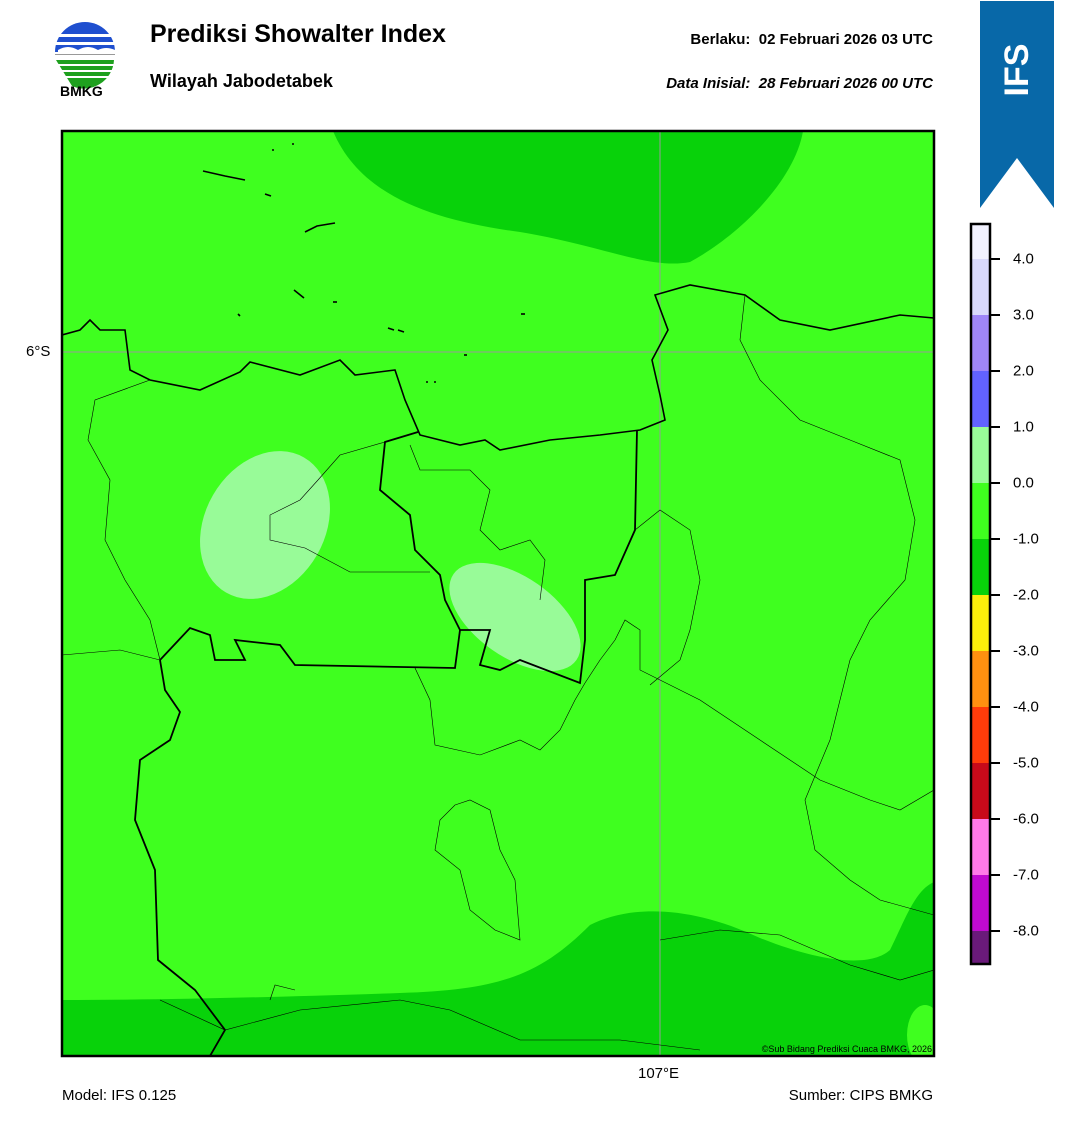 The image size is (1068, 1128). Describe the element at coordinates (265, 525) in the screenshot. I see `sindex-positive-region-west` at that location.